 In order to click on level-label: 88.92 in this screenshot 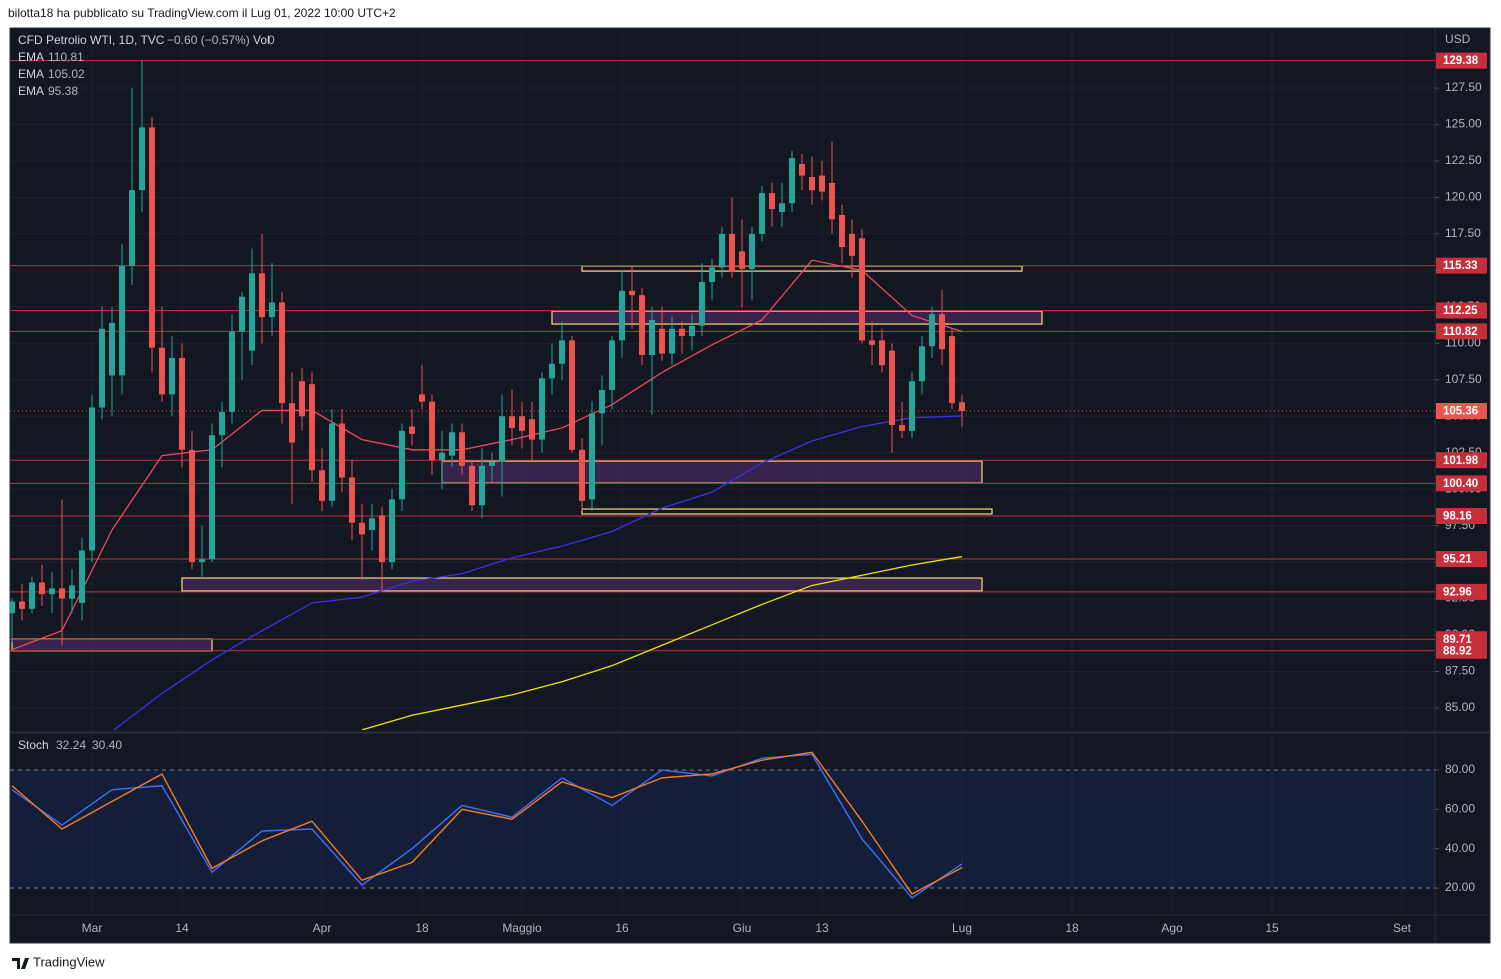, I will do `click(1457, 651)`.